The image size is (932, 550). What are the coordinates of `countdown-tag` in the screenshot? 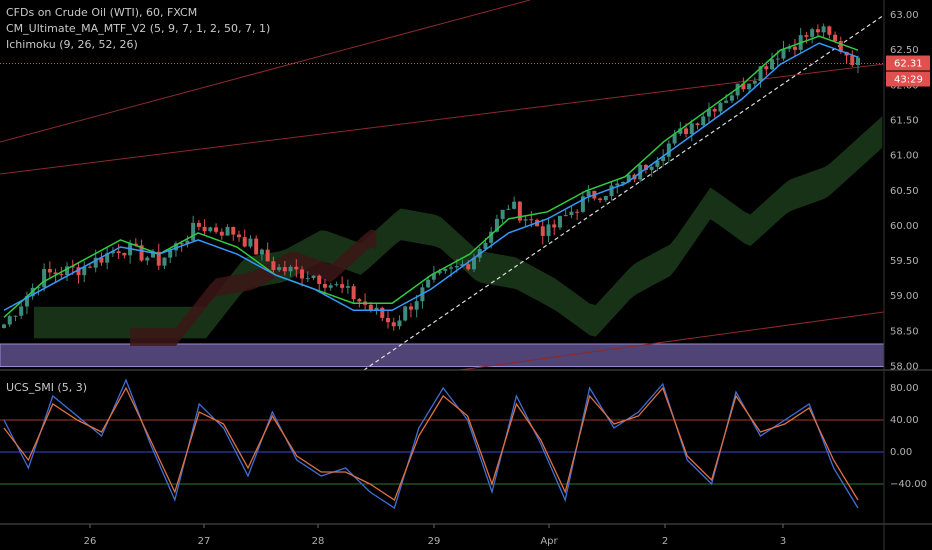 It's located at (908, 79).